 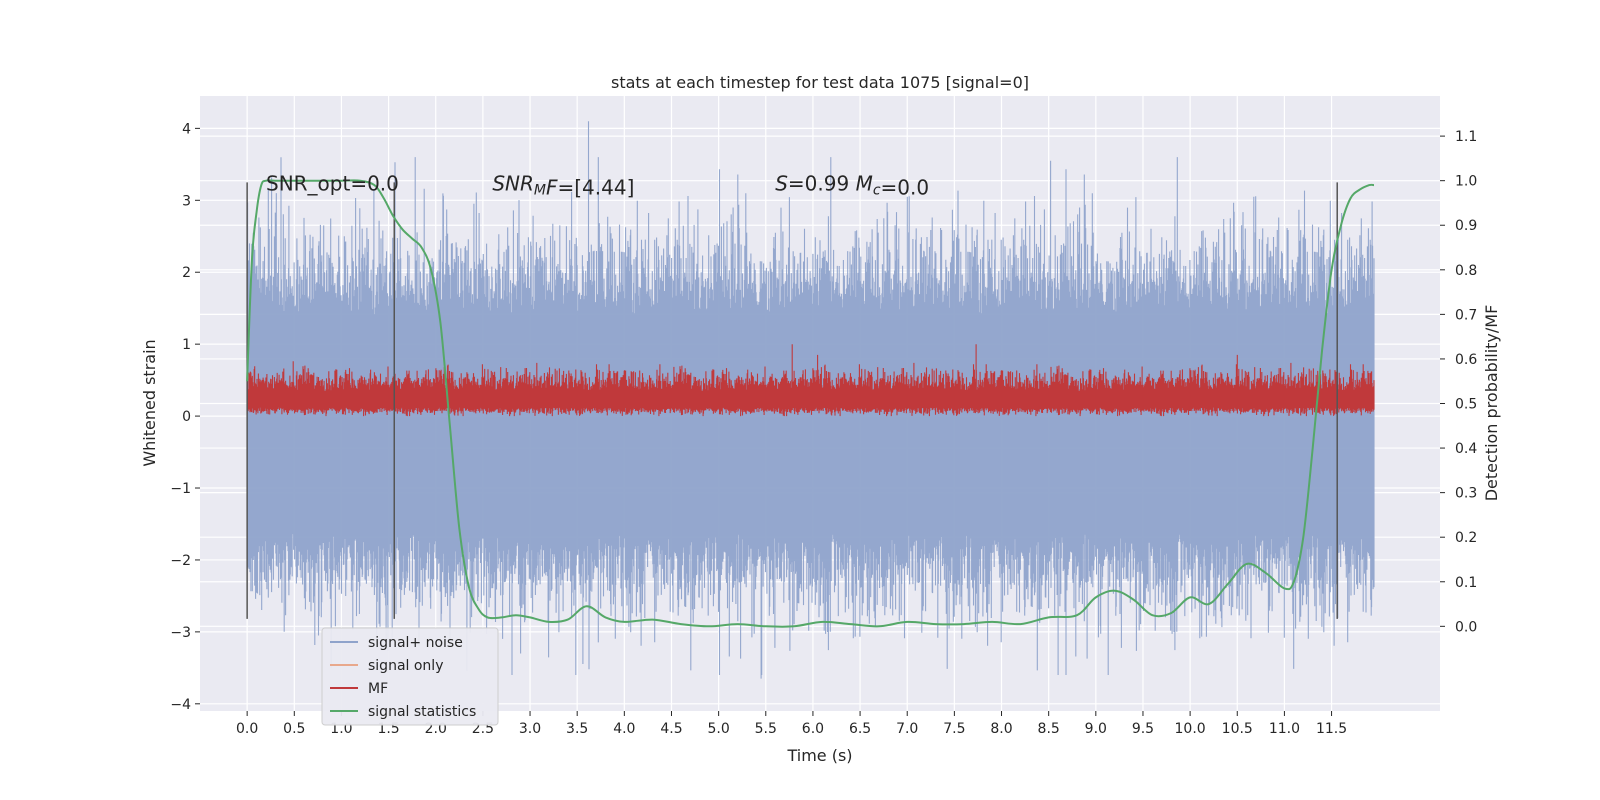 I want to click on x-tick-label: 3.0, so click(x=530, y=729).